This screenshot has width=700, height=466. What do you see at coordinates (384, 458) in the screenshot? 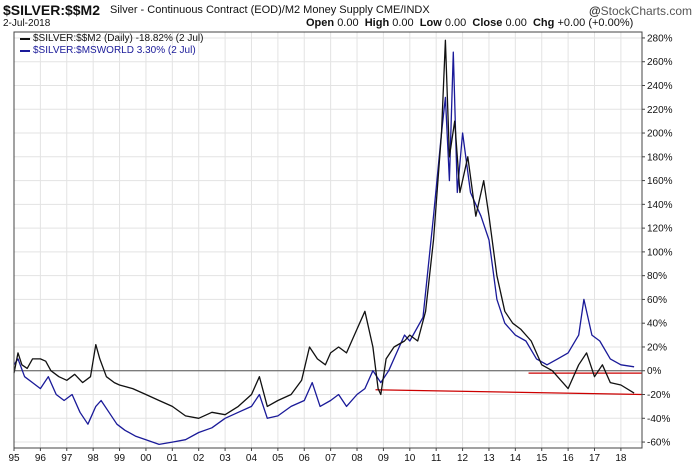
I see `x-tick-label: 09` at bounding box center [384, 458].